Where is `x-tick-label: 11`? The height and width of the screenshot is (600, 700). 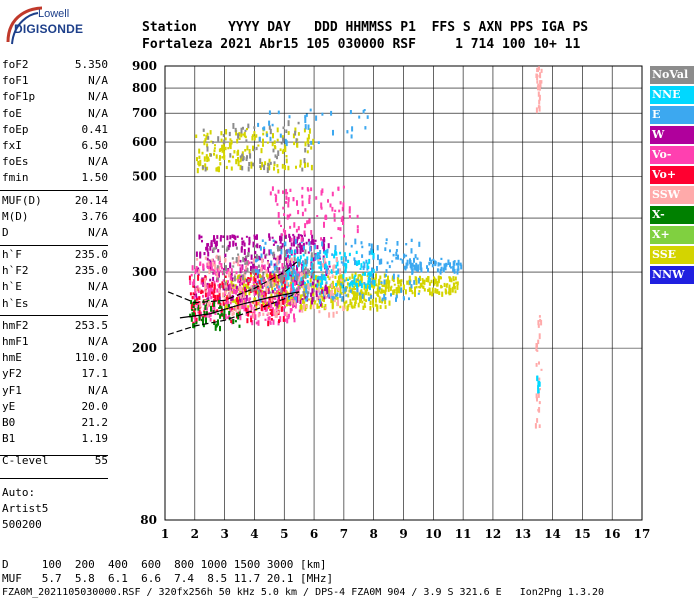
x-tick-label: 11 is located at coordinates (463, 534).